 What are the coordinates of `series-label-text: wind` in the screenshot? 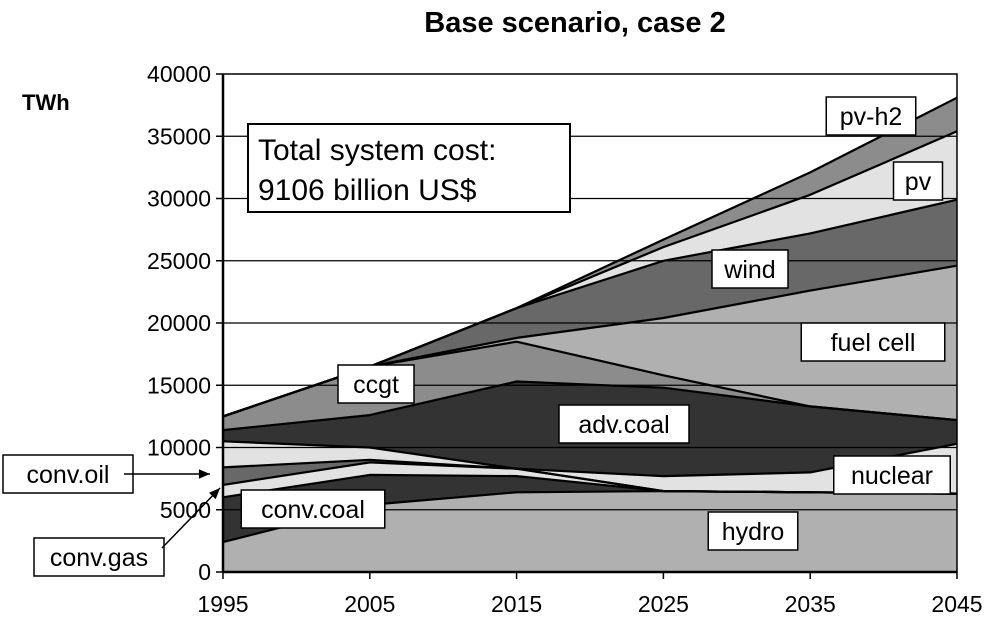 It's located at (749, 270).